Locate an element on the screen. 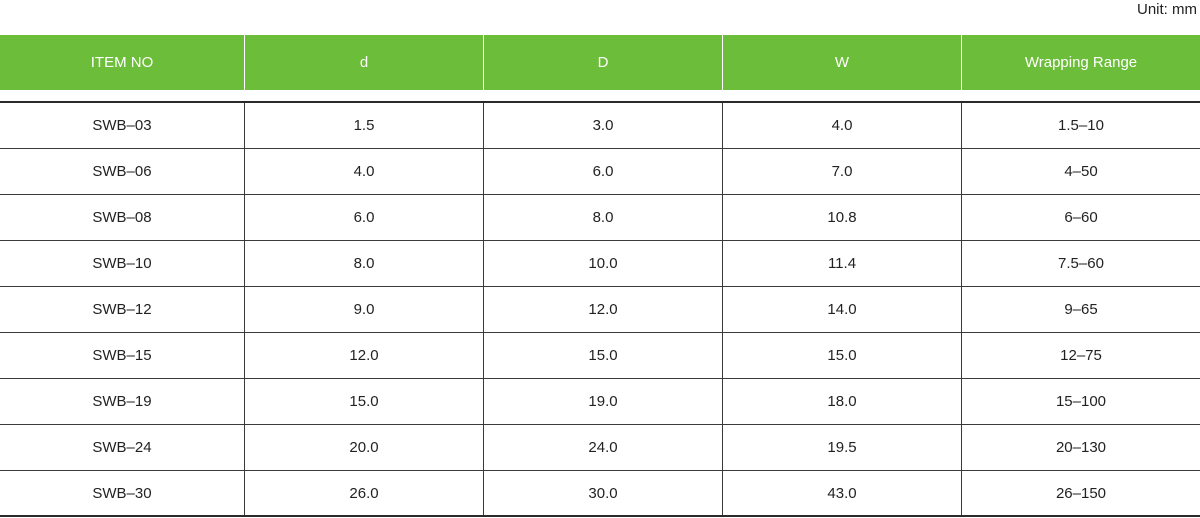 This screenshot has height=518, width=1200. cell-item-no: SWB–12 is located at coordinates (122, 309).